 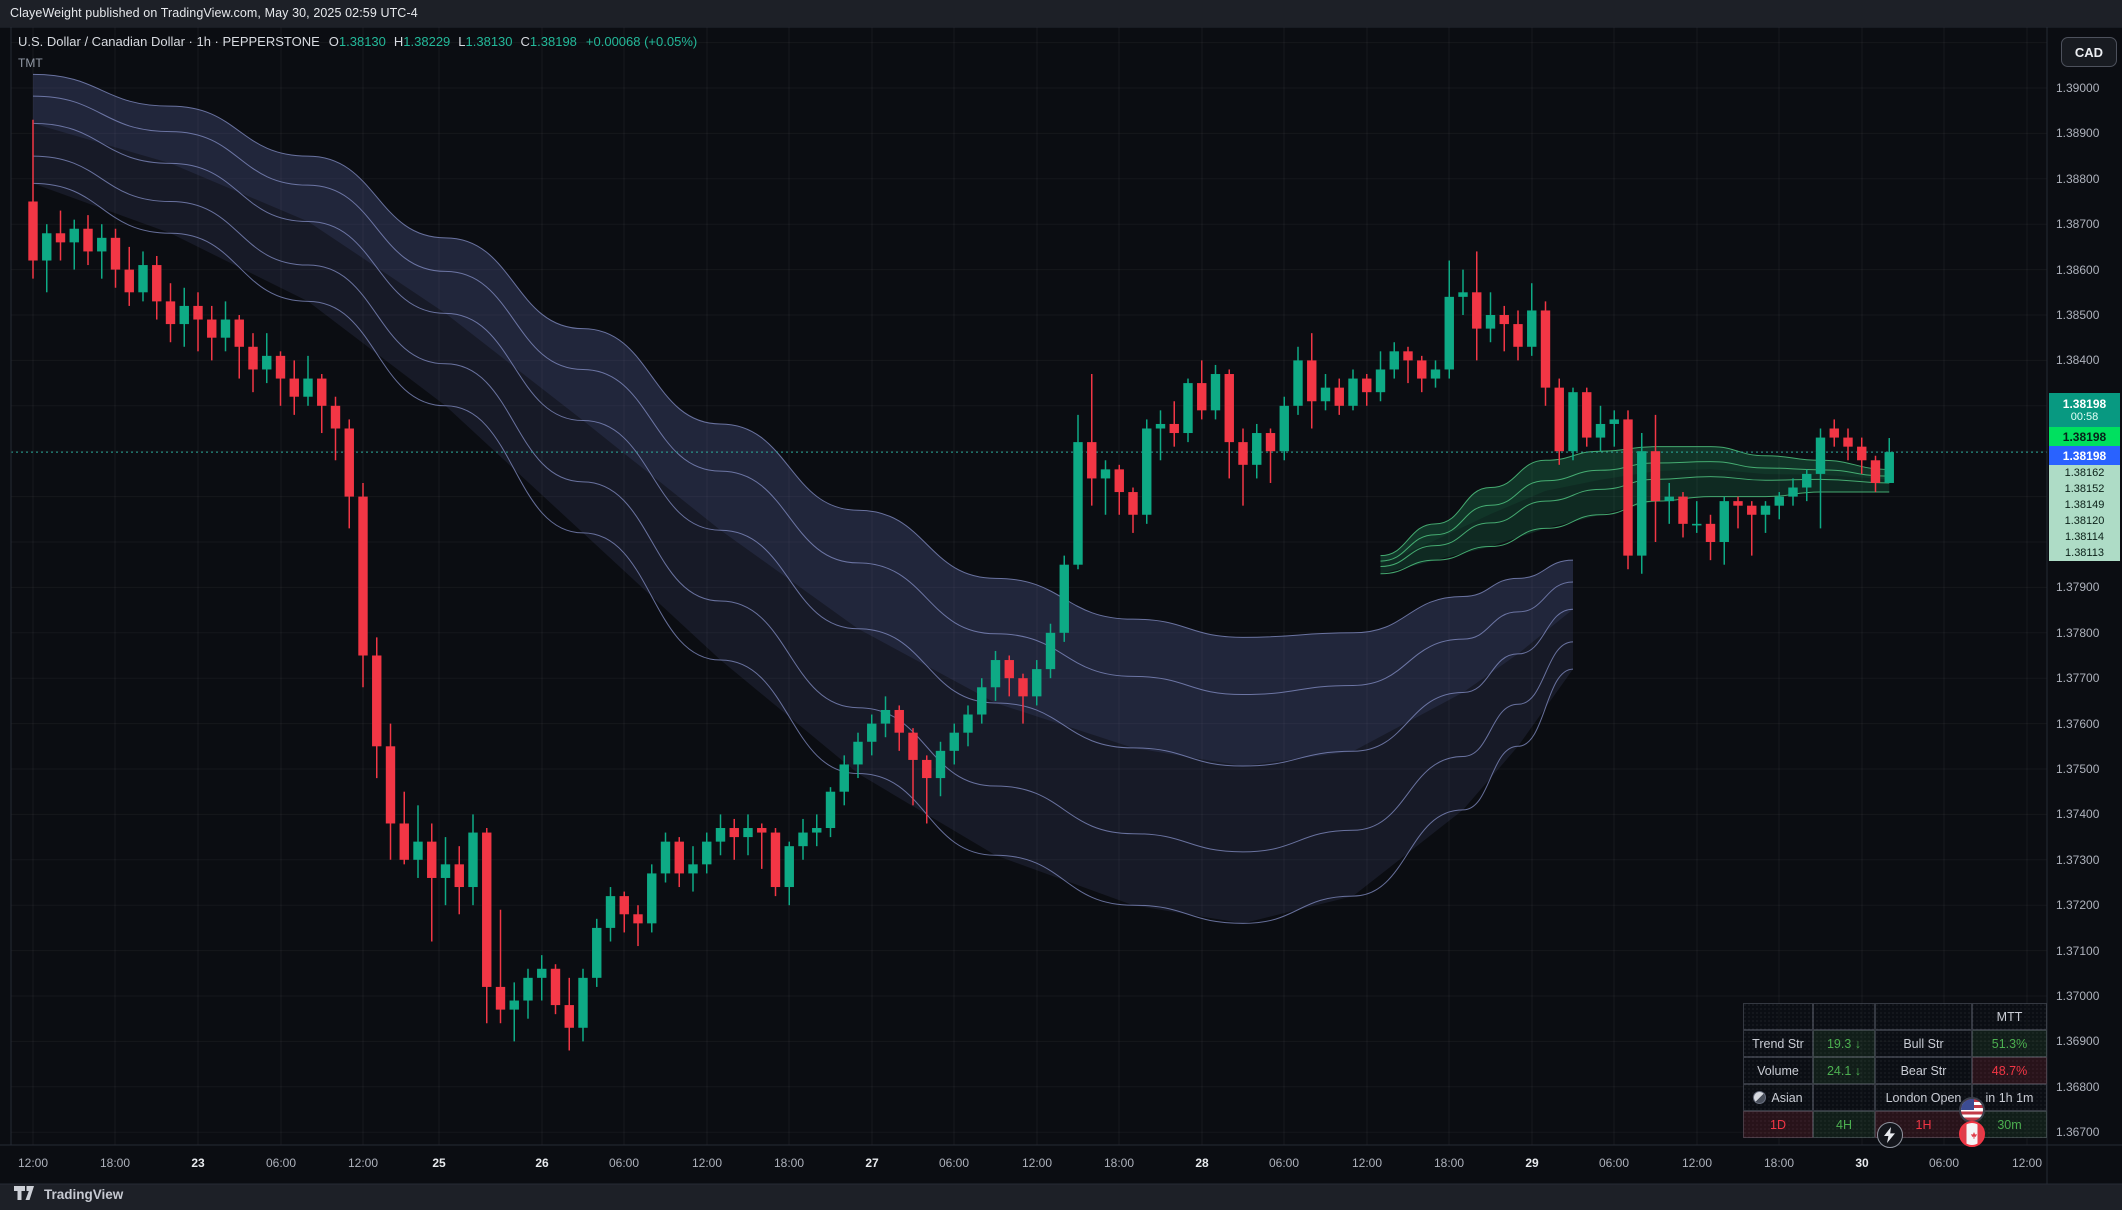 What do you see at coordinates (24, 1193) in the screenshot?
I see `tradingview-mark-icon` at bounding box center [24, 1193].